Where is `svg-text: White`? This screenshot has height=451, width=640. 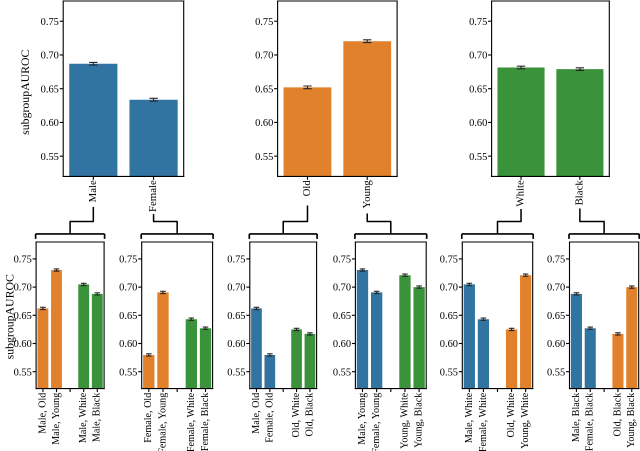 svg-text: White is located at coordinates (521, 193).